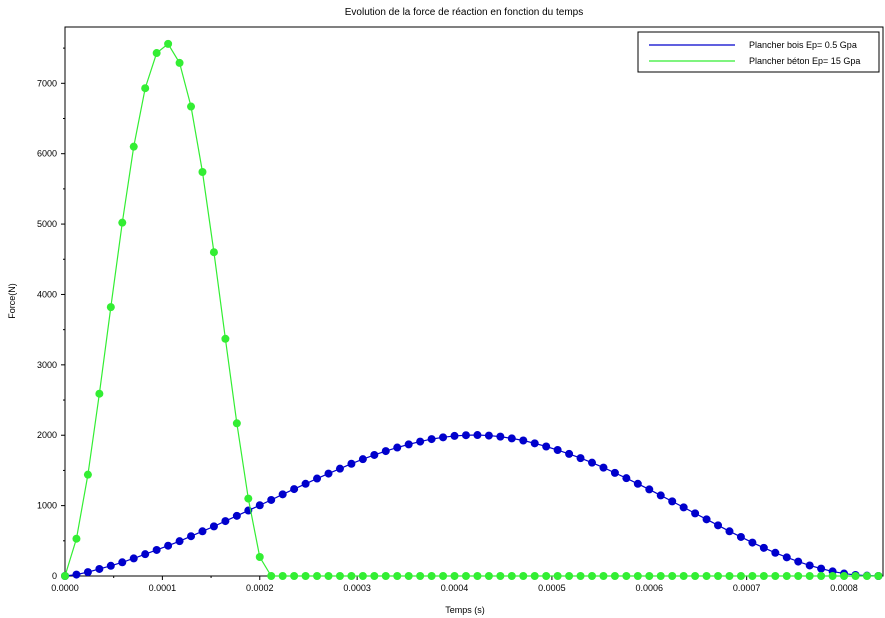 The width and height of the screenshot is (885, 618). Describe the element at coordinates (552, 588) in the screenshot. I see `x-tick-label: 0.0005` at that location.